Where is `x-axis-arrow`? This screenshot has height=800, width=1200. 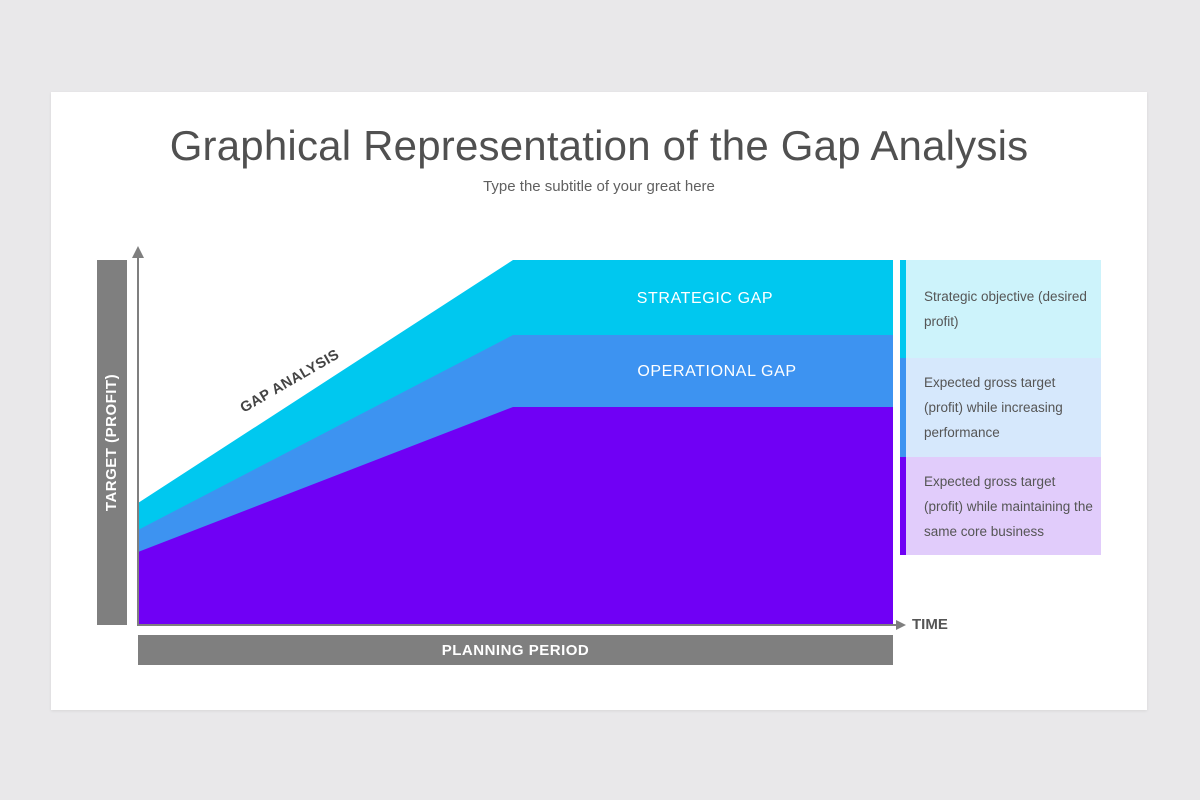
x-axis-arrow is located at coordinates (901, 625).